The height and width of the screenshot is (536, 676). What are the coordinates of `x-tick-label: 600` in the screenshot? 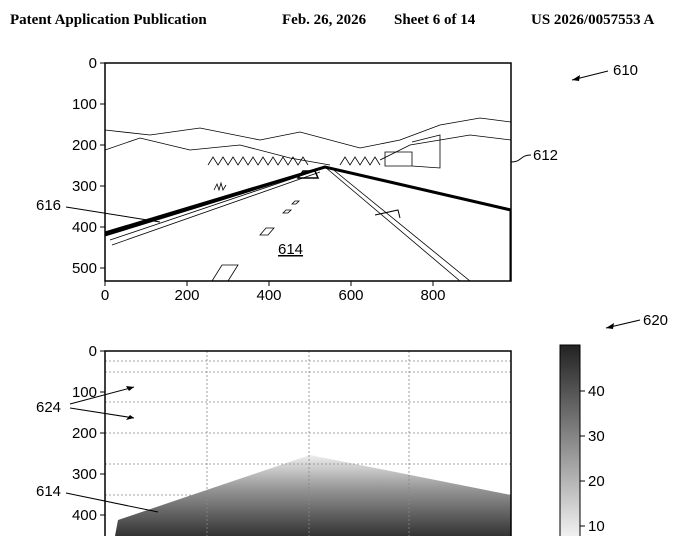 It's located at (350, 295).